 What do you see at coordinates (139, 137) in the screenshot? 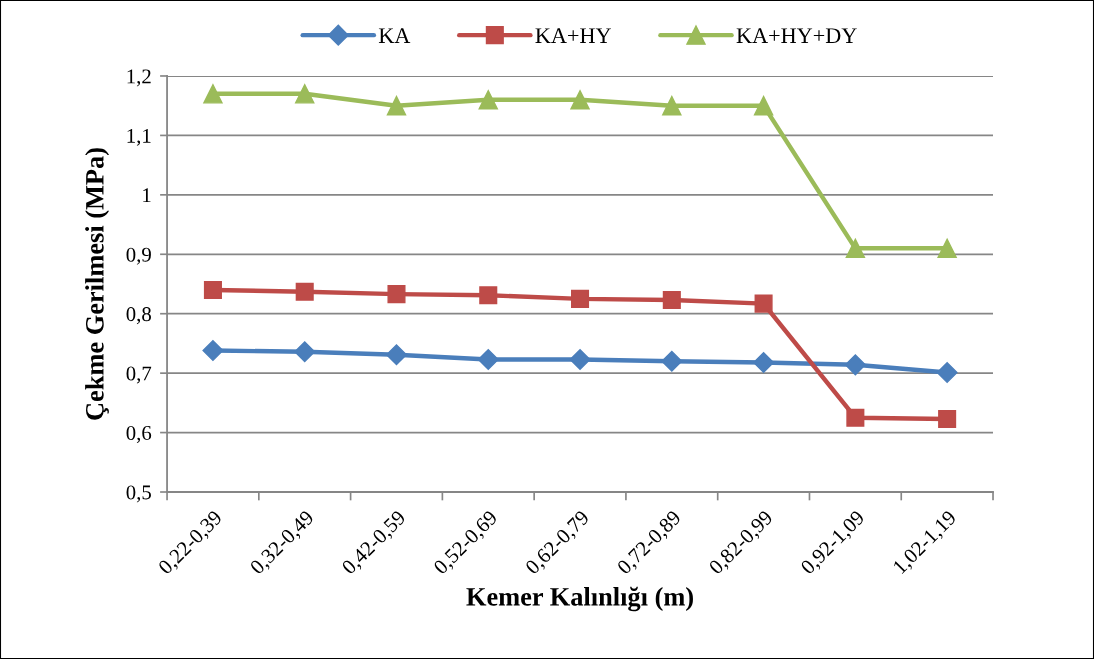
I see `y-tick-label: 1,1` at bounding box center [139, 137].